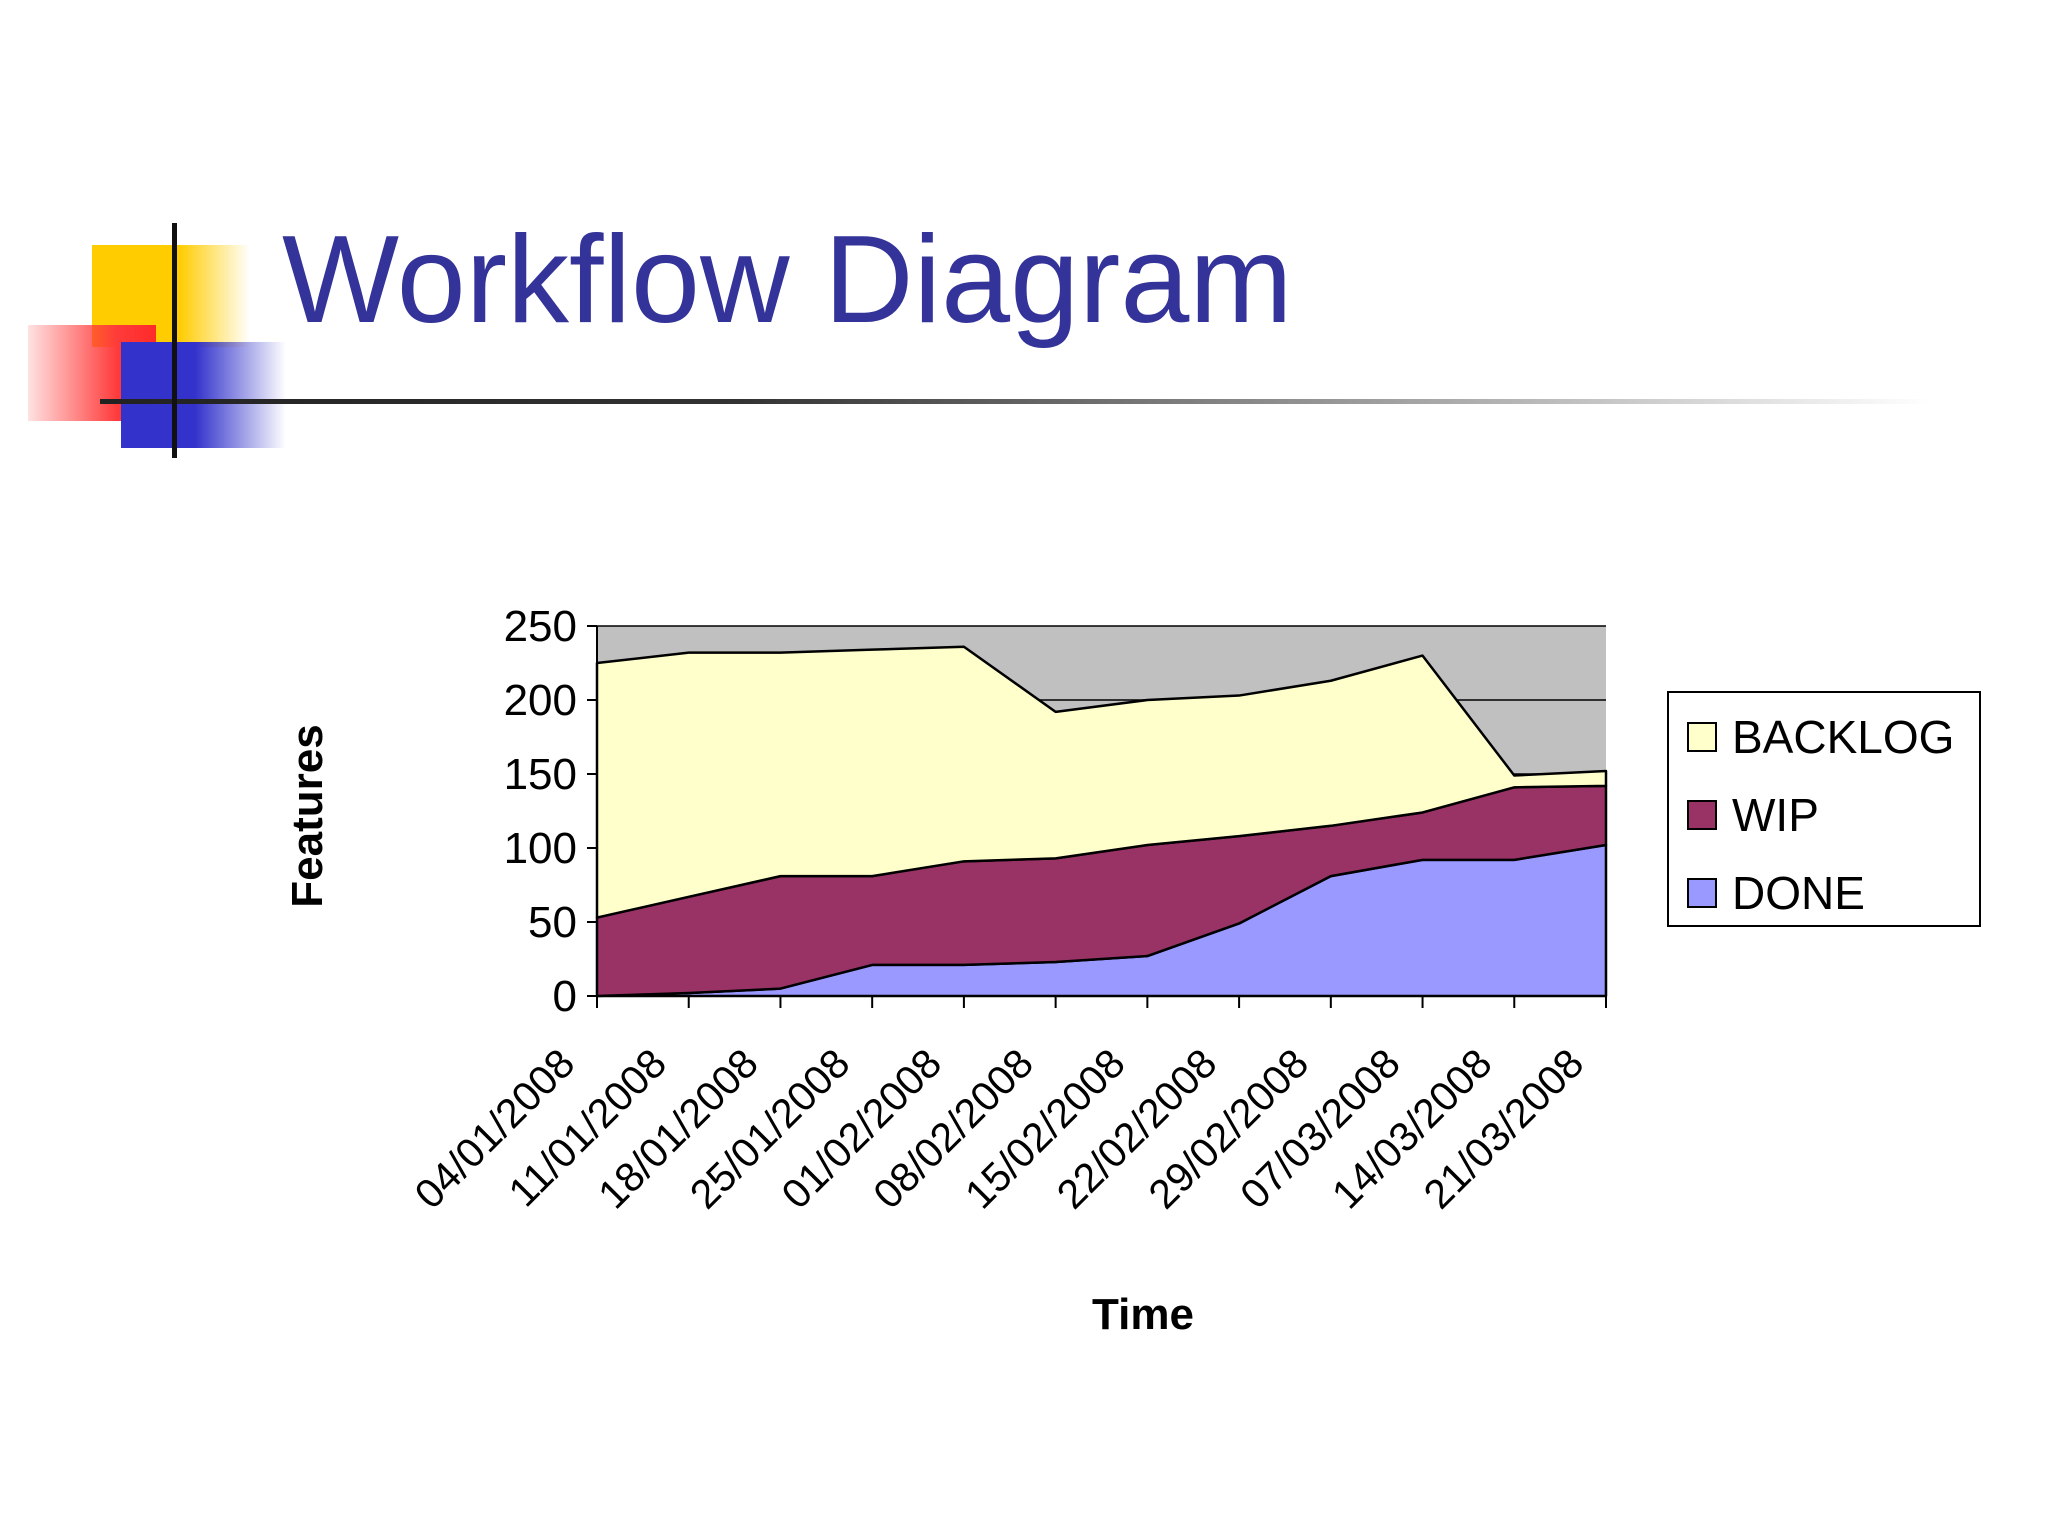  I want to click on y-tick-label: 100, so click(540, 848).